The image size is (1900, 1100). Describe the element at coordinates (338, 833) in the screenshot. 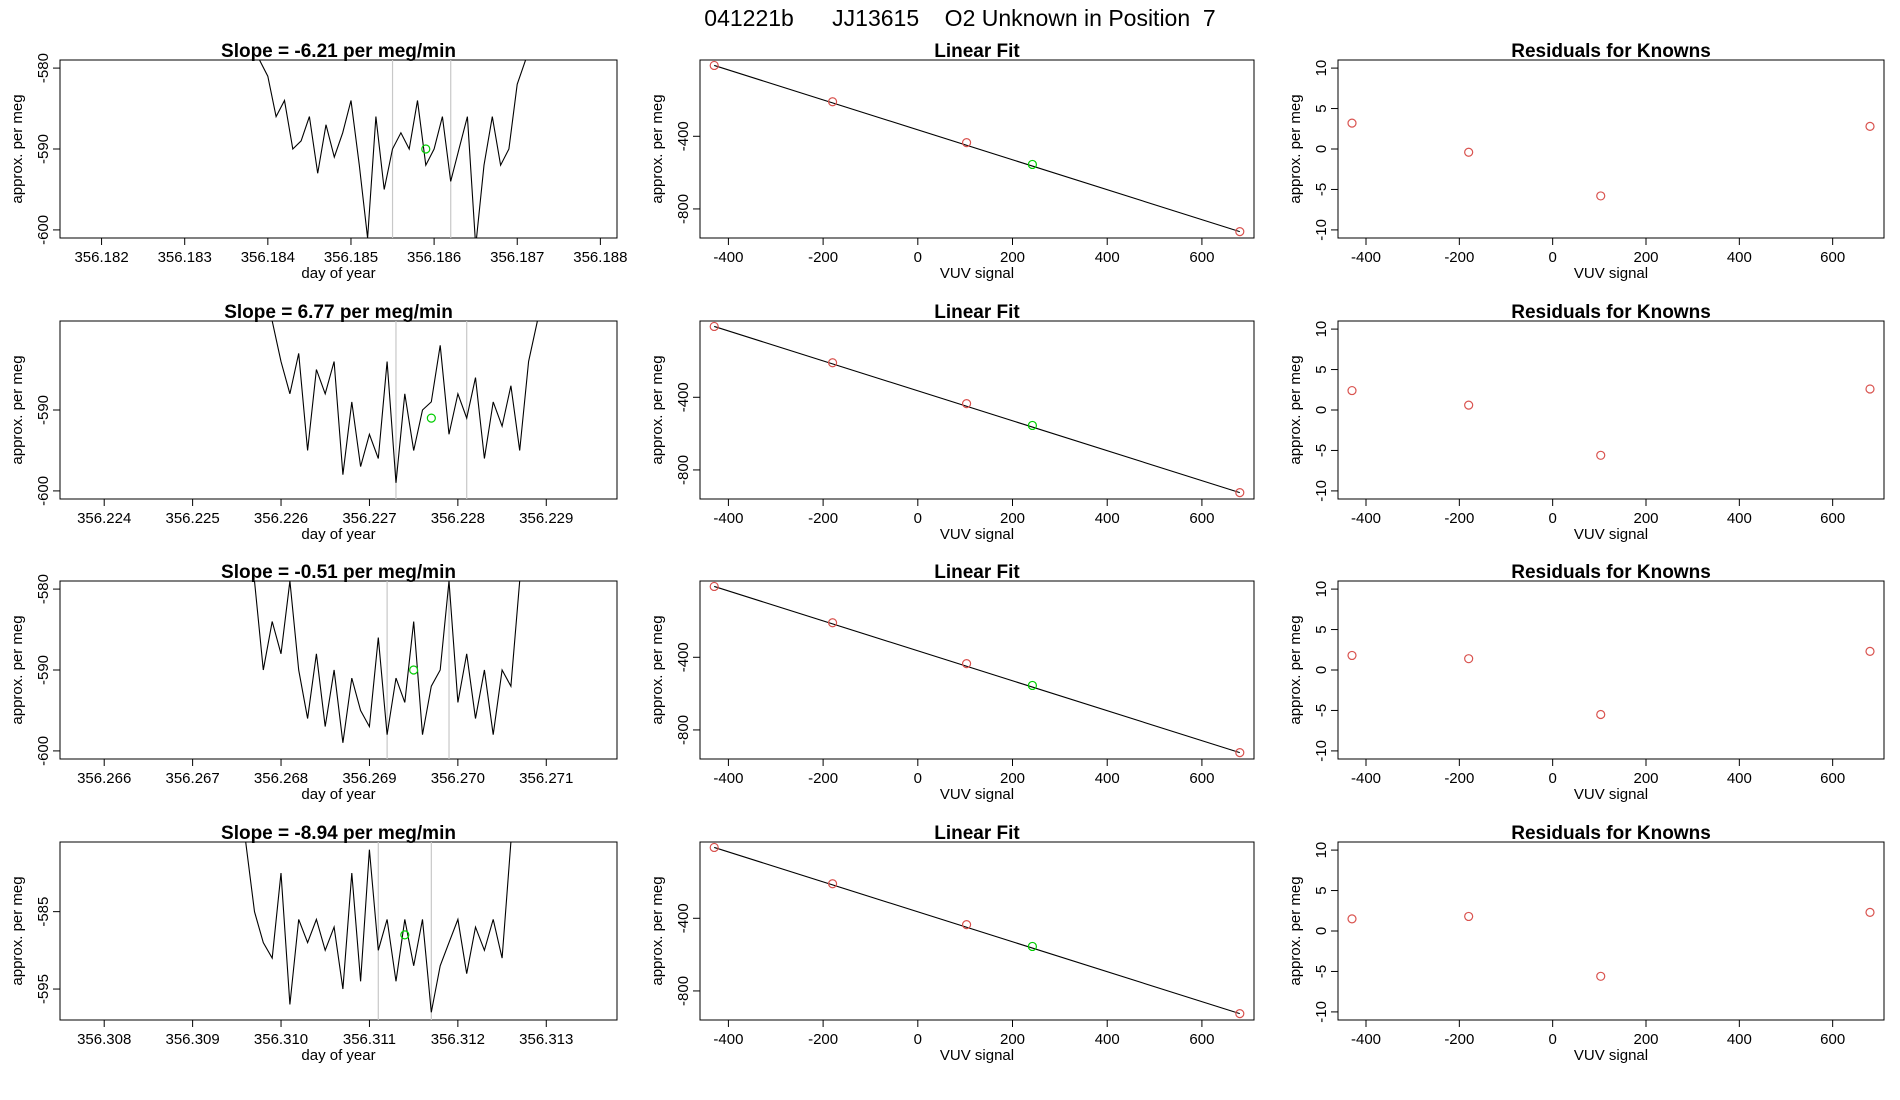

I see `chart-title: Slope = -8.94 per meg/min` at that location.